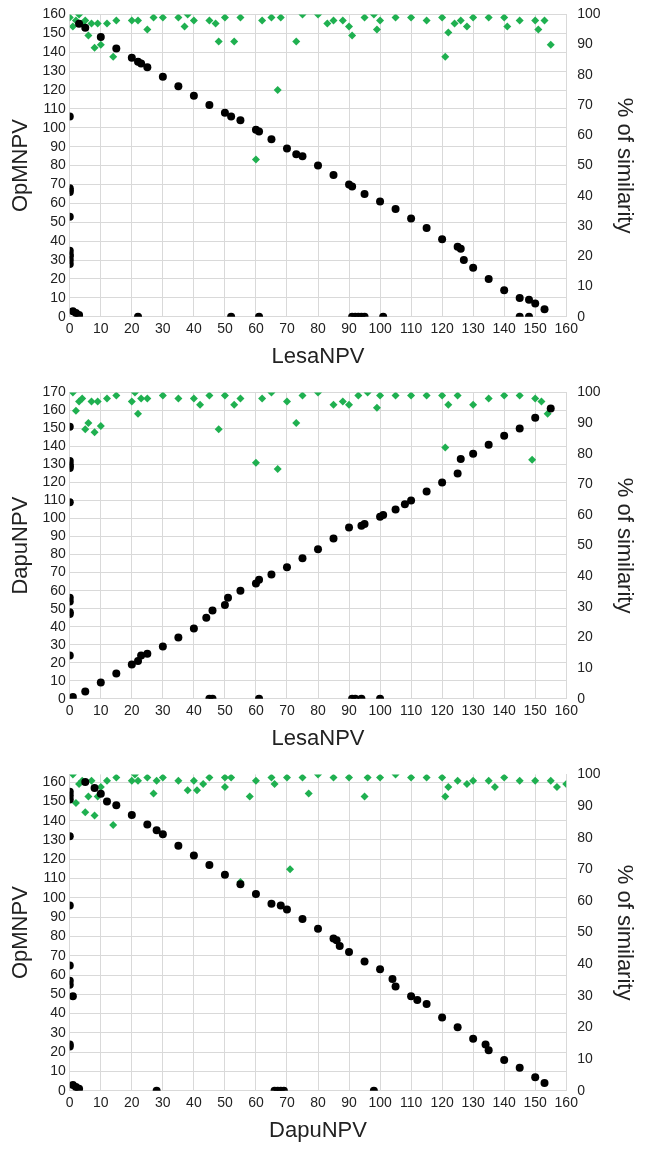  What do you see at coordinates (256, 1102) in the screenshot?
I see `x-tick-label: 60` at bounding box center [256, 1102].